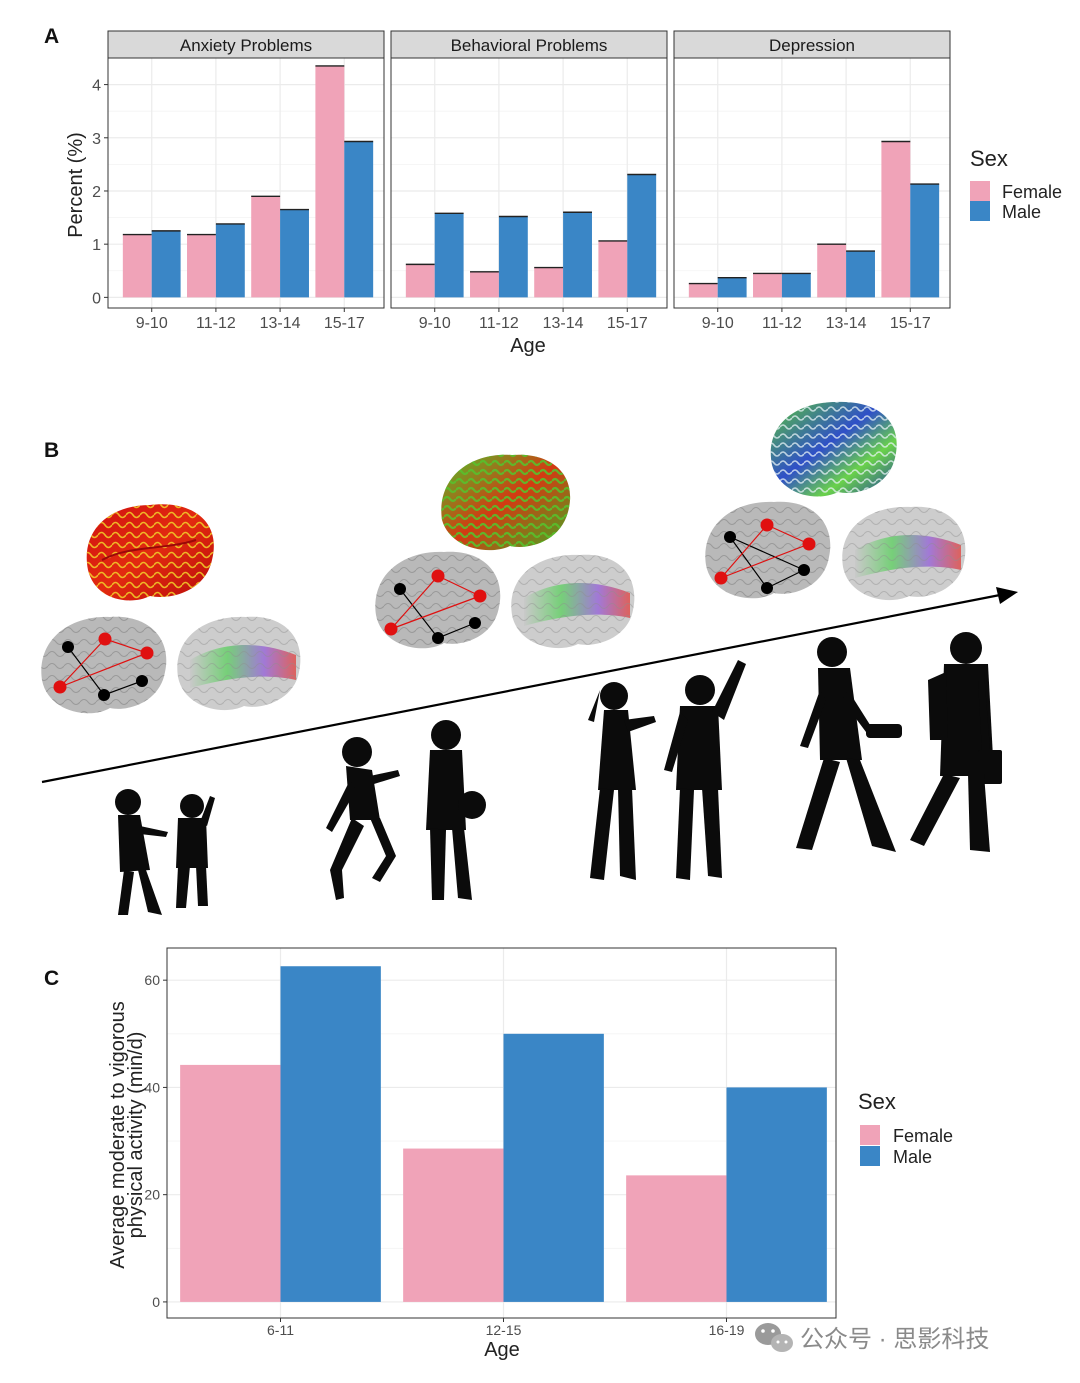 This screenshot has width=1080, height=1383. What do you see at coordinates (870, 1156) in the screenshot?
I see `legend-c-male-swatch` at bounding box center [870, 1156].